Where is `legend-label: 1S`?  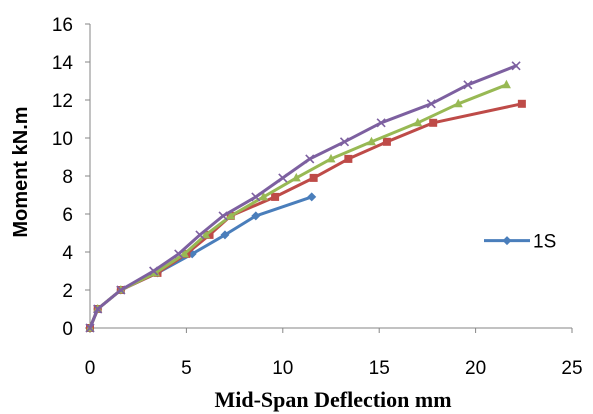 legend-label: 1S is located at coordinates (544, 242).